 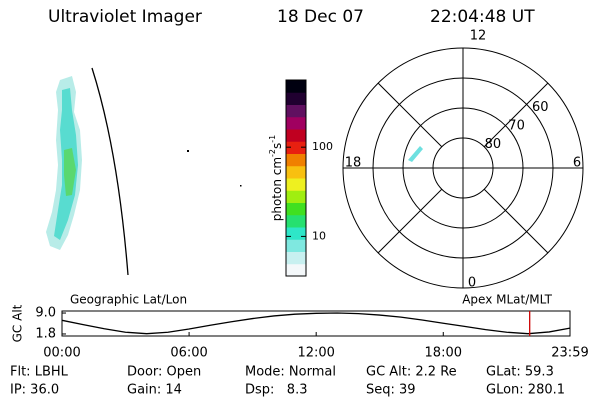 I want to click on y-tick-label: 1.8, so click(x=45, y=333).